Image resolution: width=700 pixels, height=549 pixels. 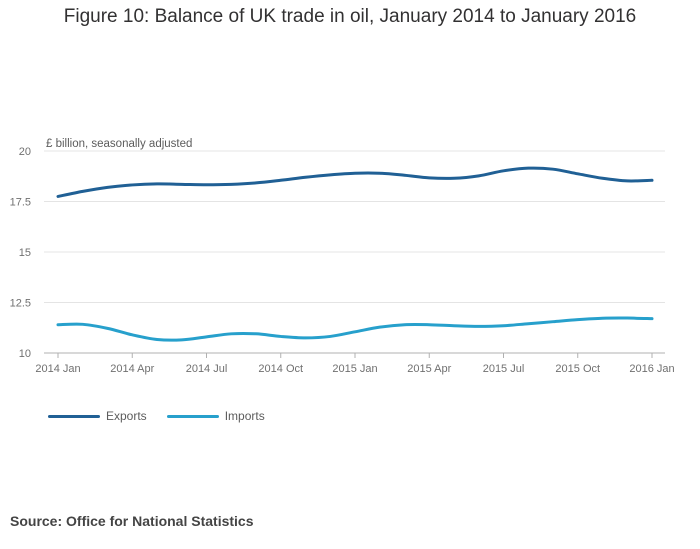 What do you see at coordinates (132, 521) in the screenshot?
I see `source-note: Source: Office for National Statistics` at bounding box center [132, 521].